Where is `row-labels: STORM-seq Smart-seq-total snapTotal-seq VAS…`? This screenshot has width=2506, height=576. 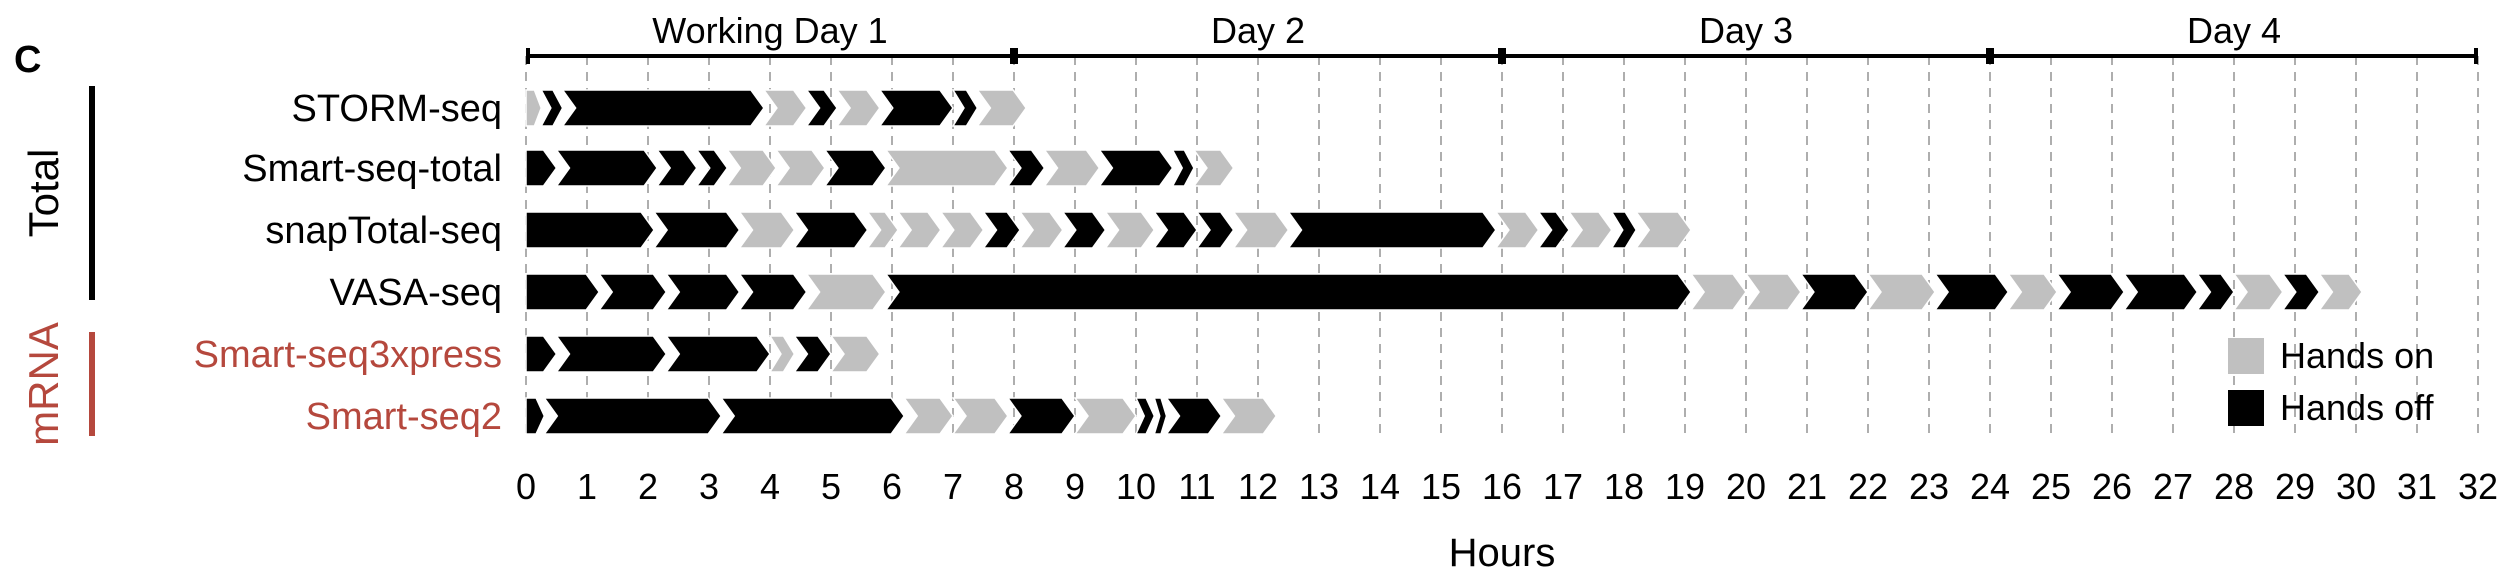
row-labels: STORM-seq Smart-seq-total snapTotal-seq VAS… is located at coordinates (348, 263).